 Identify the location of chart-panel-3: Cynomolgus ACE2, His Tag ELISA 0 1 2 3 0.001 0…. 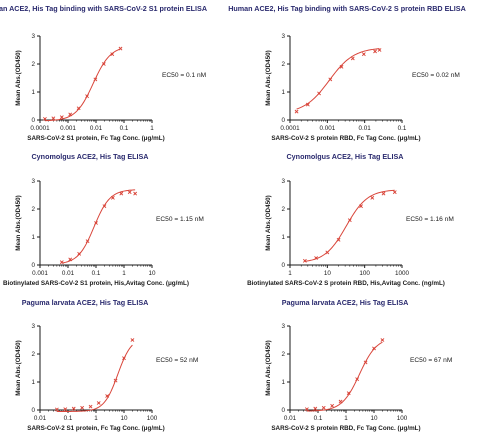
(103, 219).